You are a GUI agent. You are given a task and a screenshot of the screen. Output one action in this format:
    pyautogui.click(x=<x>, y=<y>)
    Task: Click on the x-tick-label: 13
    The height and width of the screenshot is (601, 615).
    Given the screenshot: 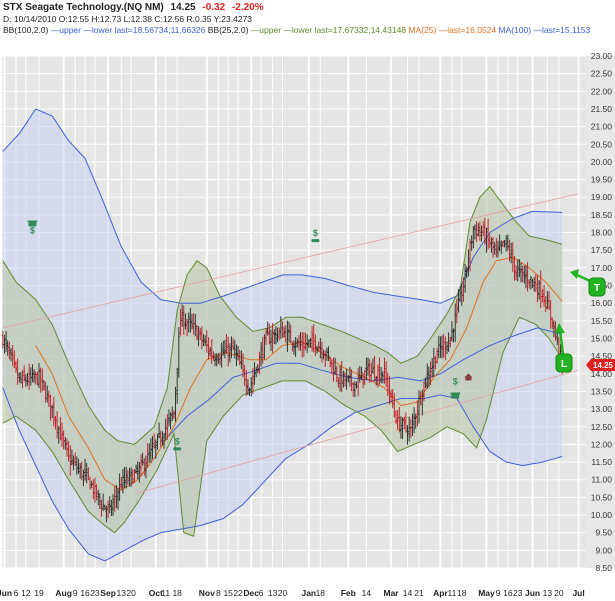 What is the action you would take?
    pyautogui.click(x=122, y=593)
    